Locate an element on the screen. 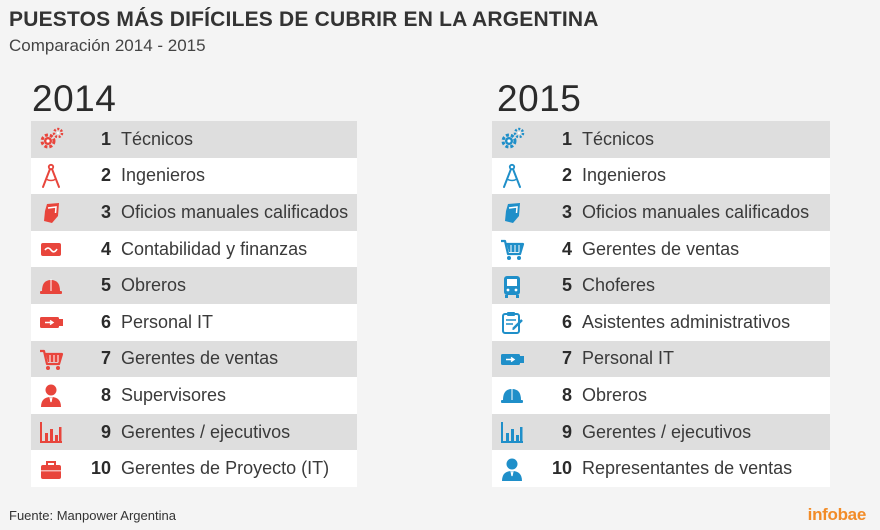 The width and height of the screenshot is (880, 530). job-label: Choferes is located at coordinates (619, 285).